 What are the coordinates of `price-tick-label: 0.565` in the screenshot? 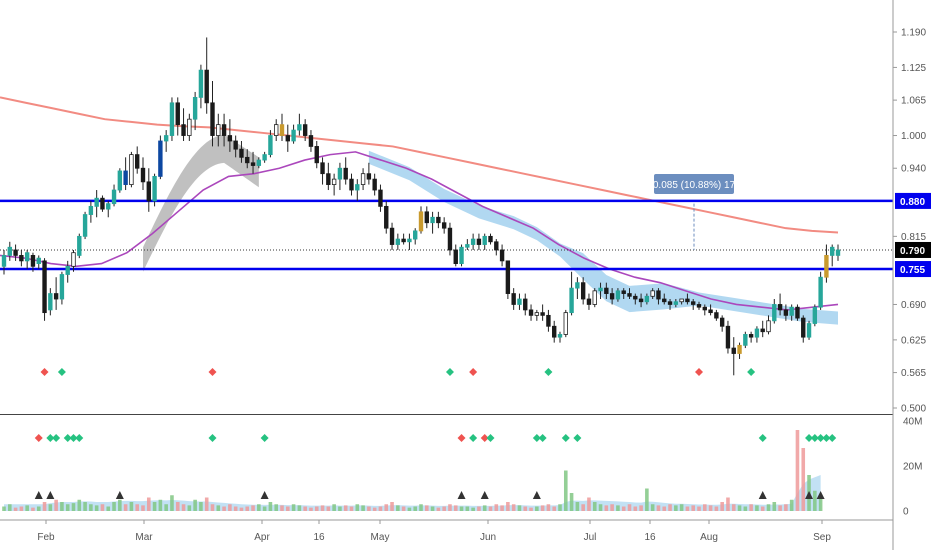 It's located at (913, 373).